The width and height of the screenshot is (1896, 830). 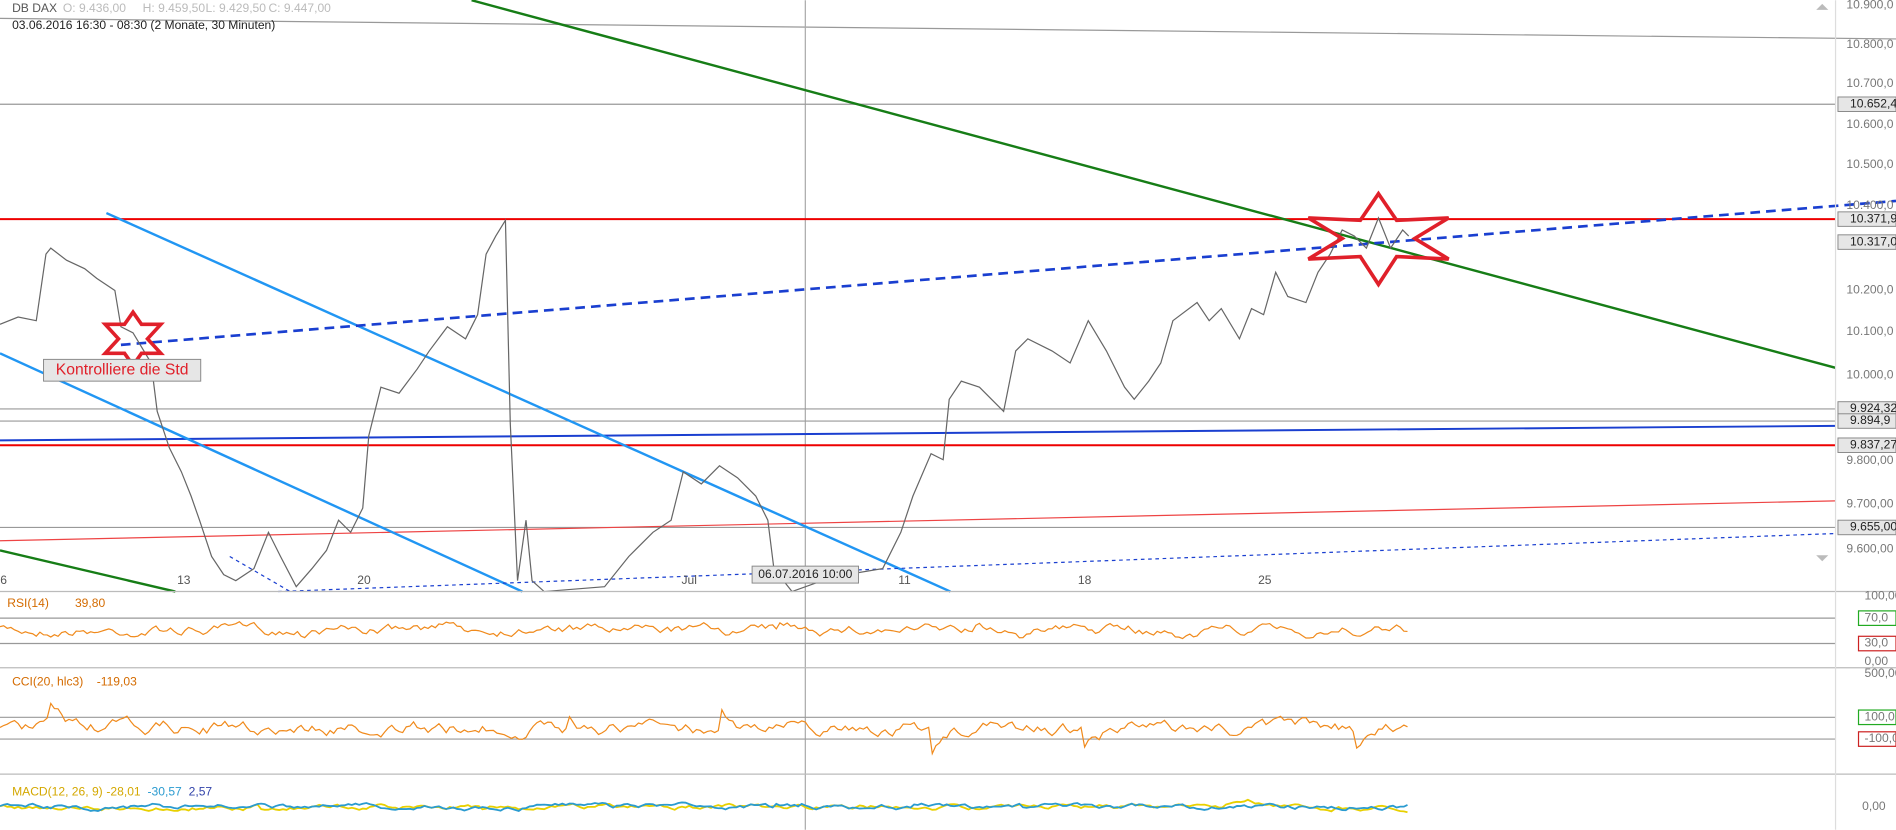 I want to click on price-axis-label: 10.900,0, so click(x=1869, y=5).